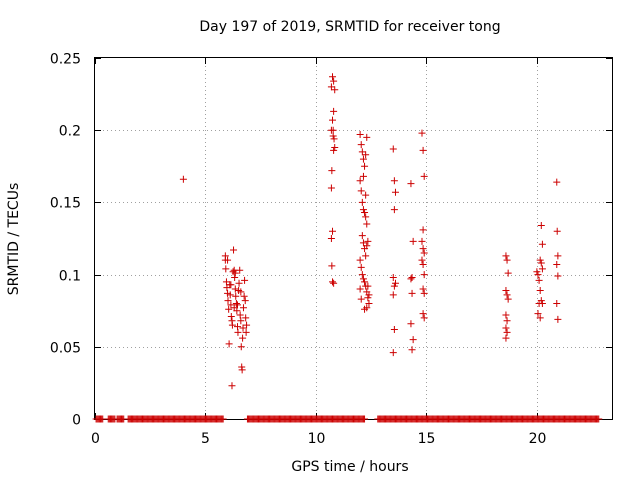 Image resolution: width=640 pixels, height=484 pixels. Describe the element at coordinates (349, 467) in the screenshot. I see `x-axis-label: GPS time / hours` at that location.